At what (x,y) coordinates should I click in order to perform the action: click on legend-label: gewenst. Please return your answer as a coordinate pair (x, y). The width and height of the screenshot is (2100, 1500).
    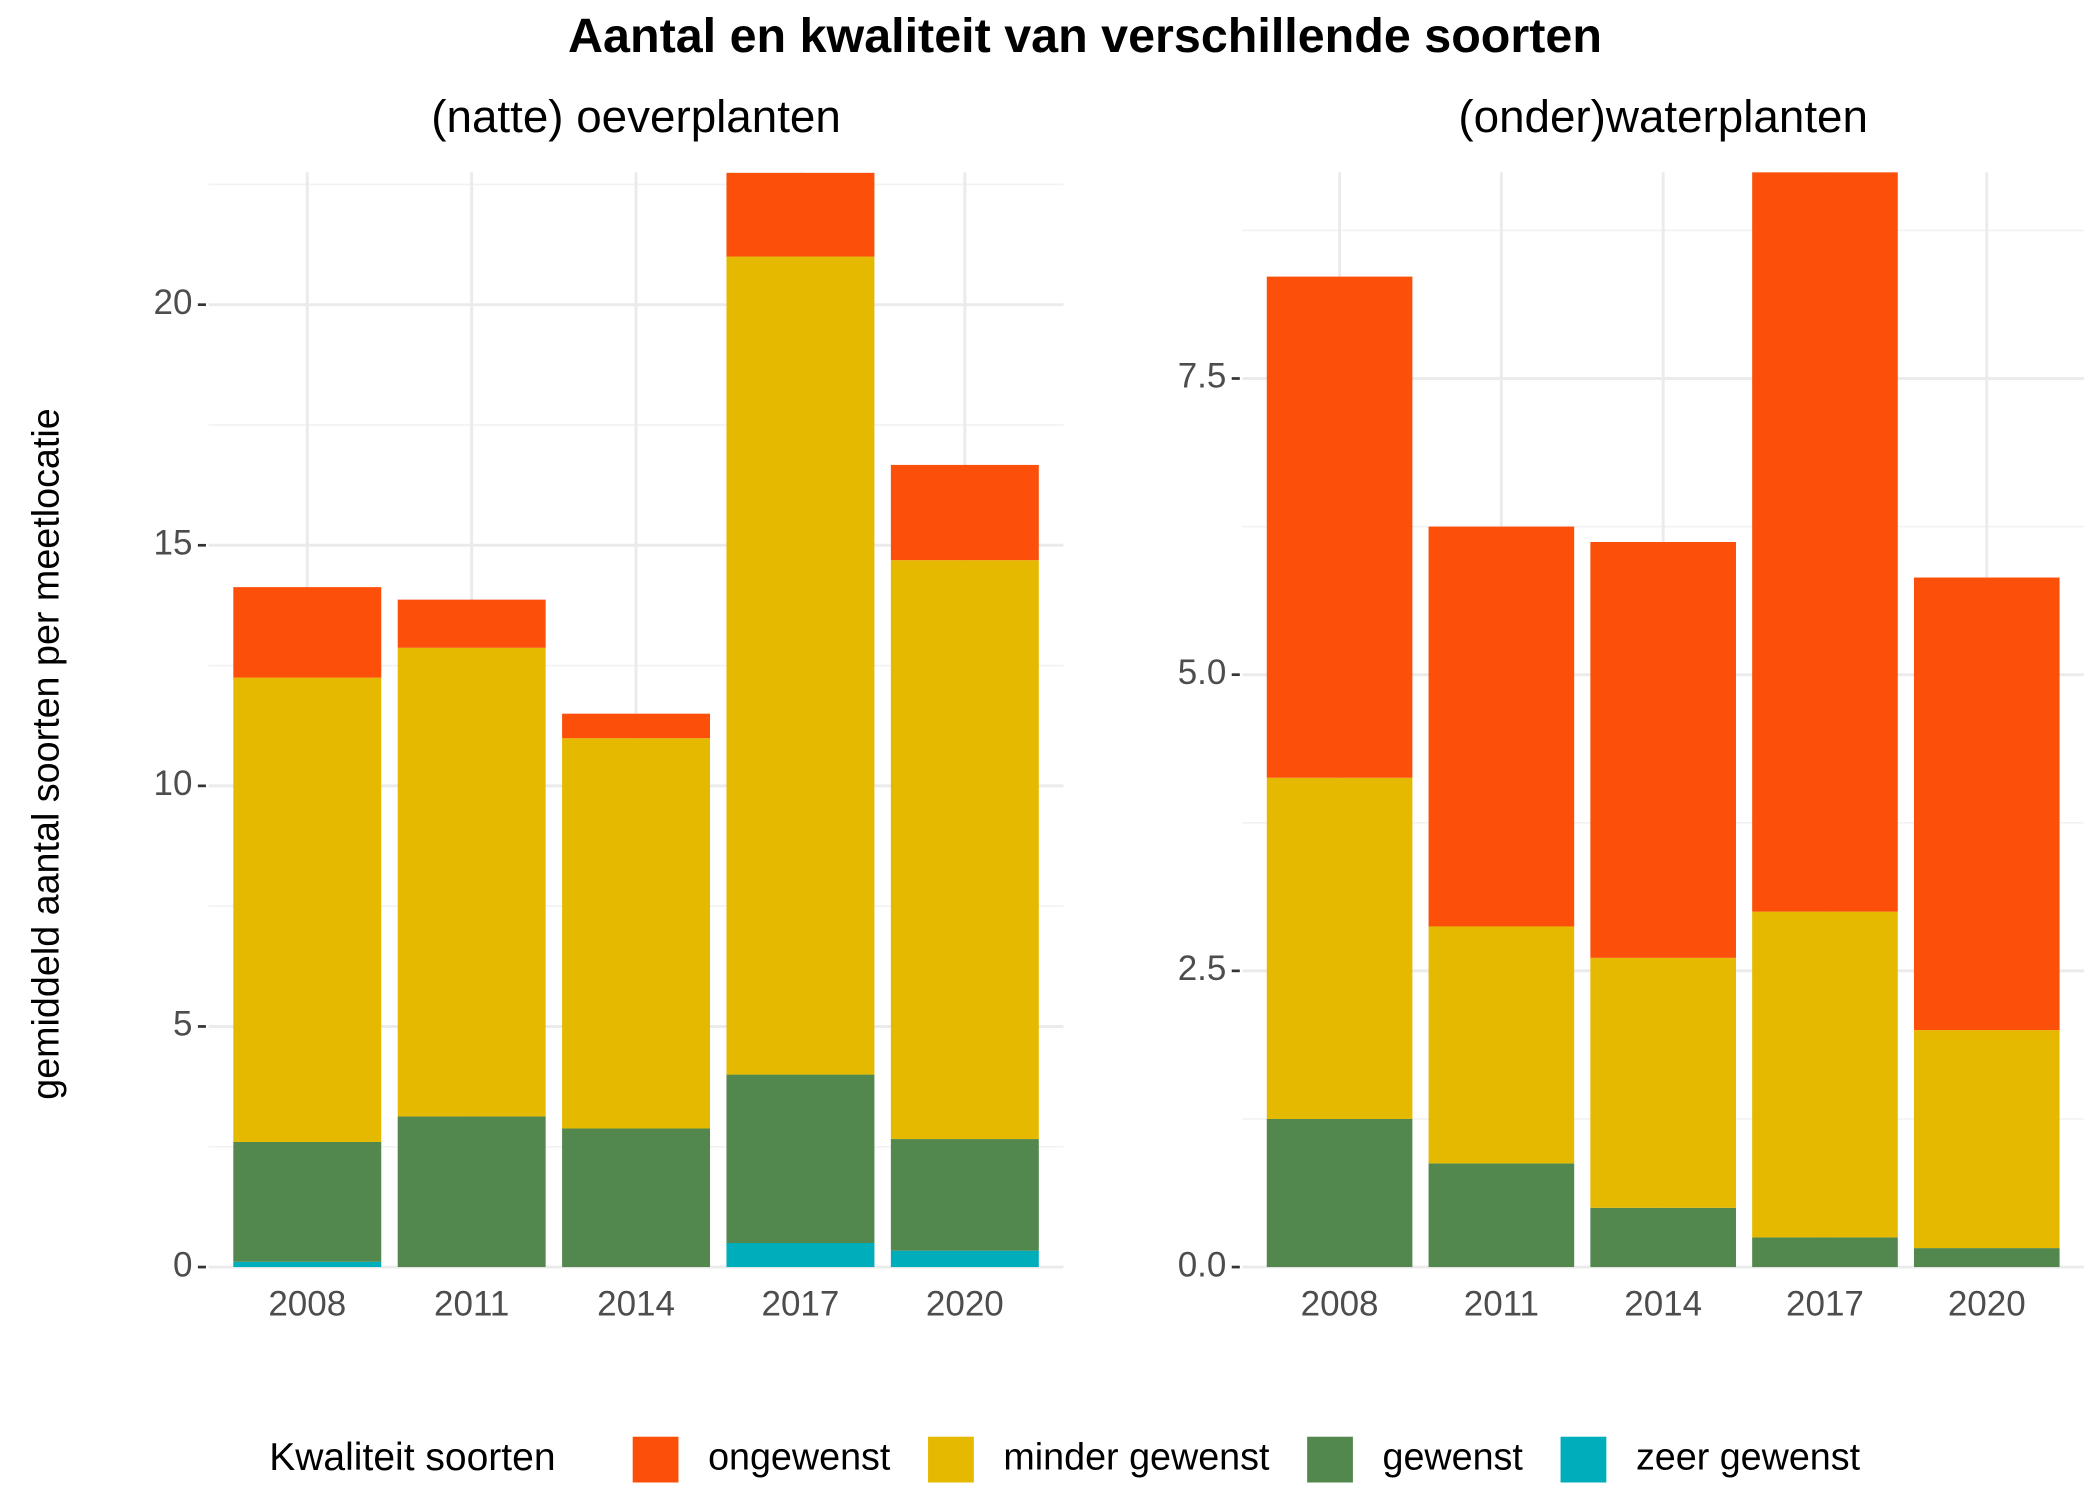
    Looking at the image, I should click on (1453, 1457).